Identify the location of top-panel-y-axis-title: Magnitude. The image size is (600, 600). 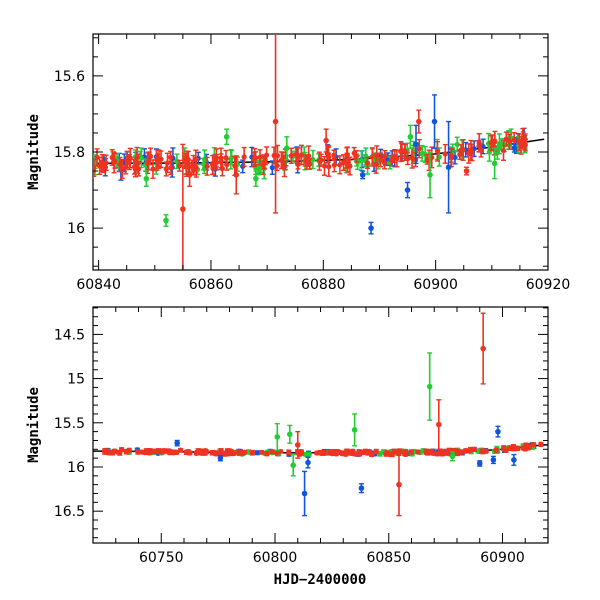
(34, 152).